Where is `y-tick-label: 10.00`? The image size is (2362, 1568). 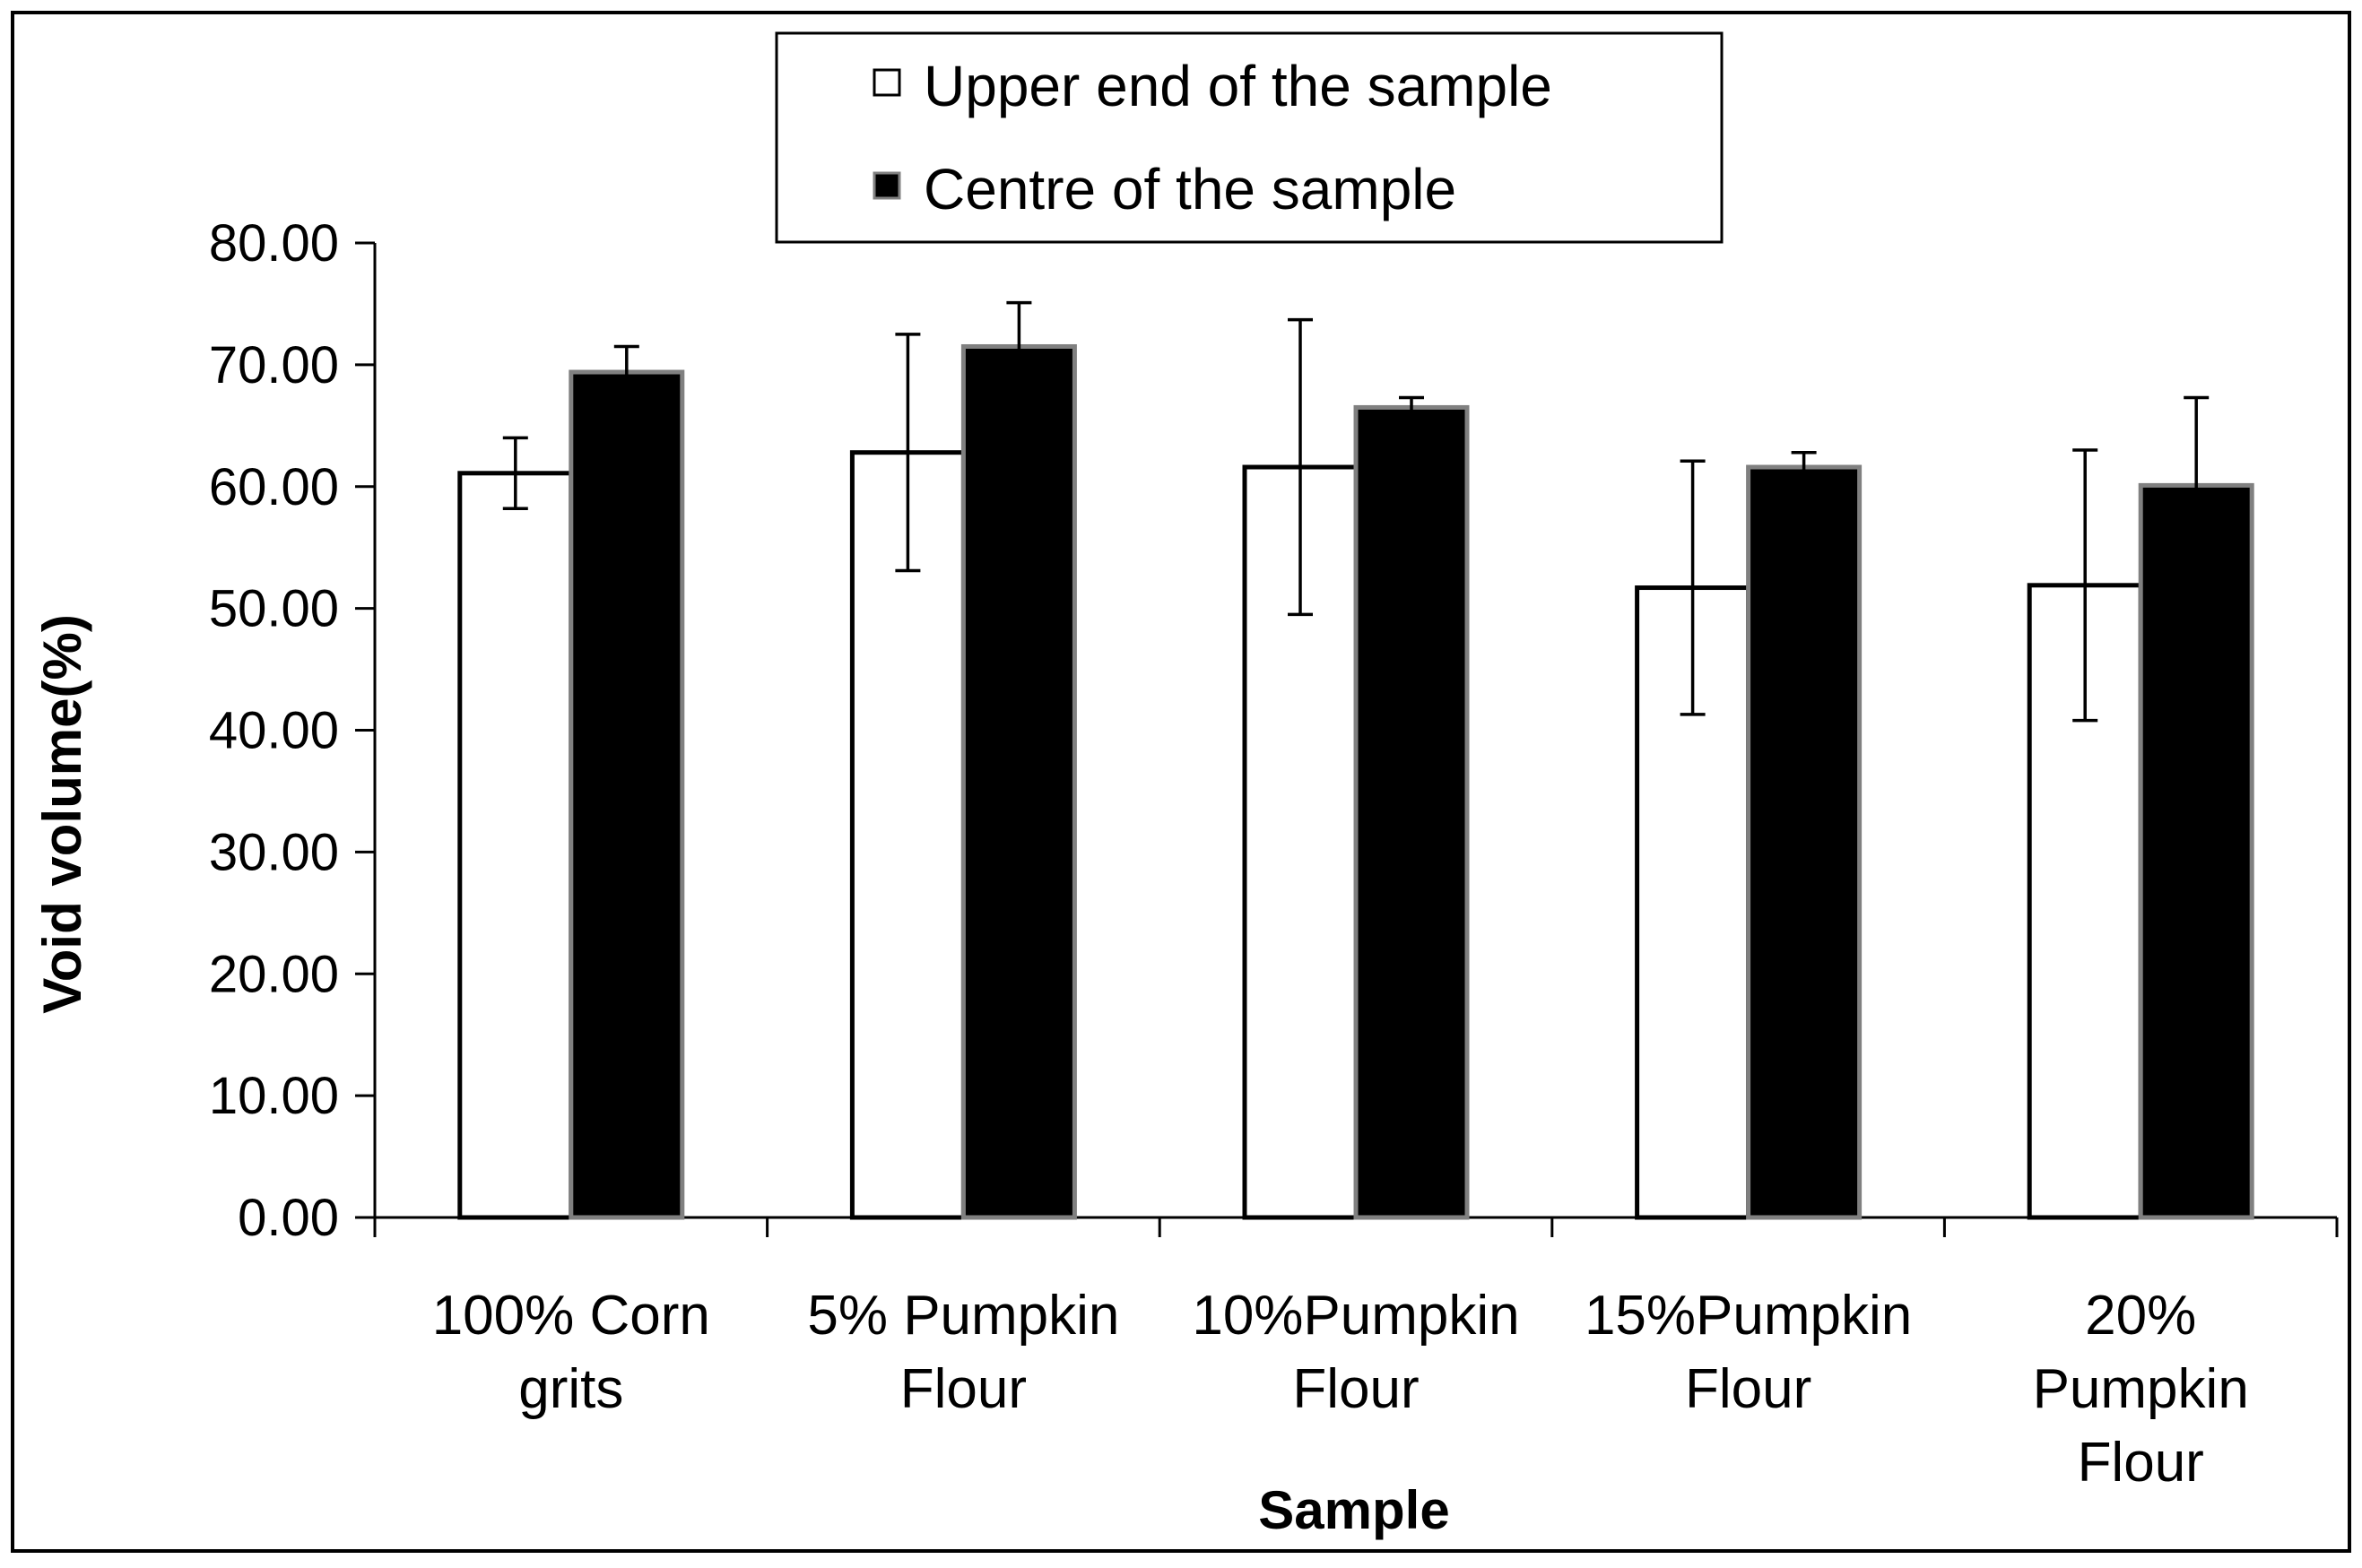
y-tick-label: 10.00 is located at coordinates (274, 1096).